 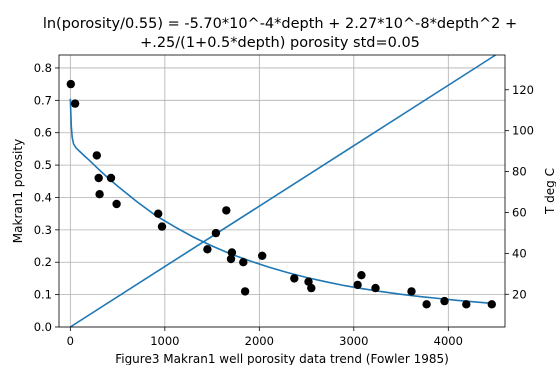 What do you see at coordinates (353, 341) in the screenshot?
I see `x-tick-label: 3000` at bounding box center [353, 341].